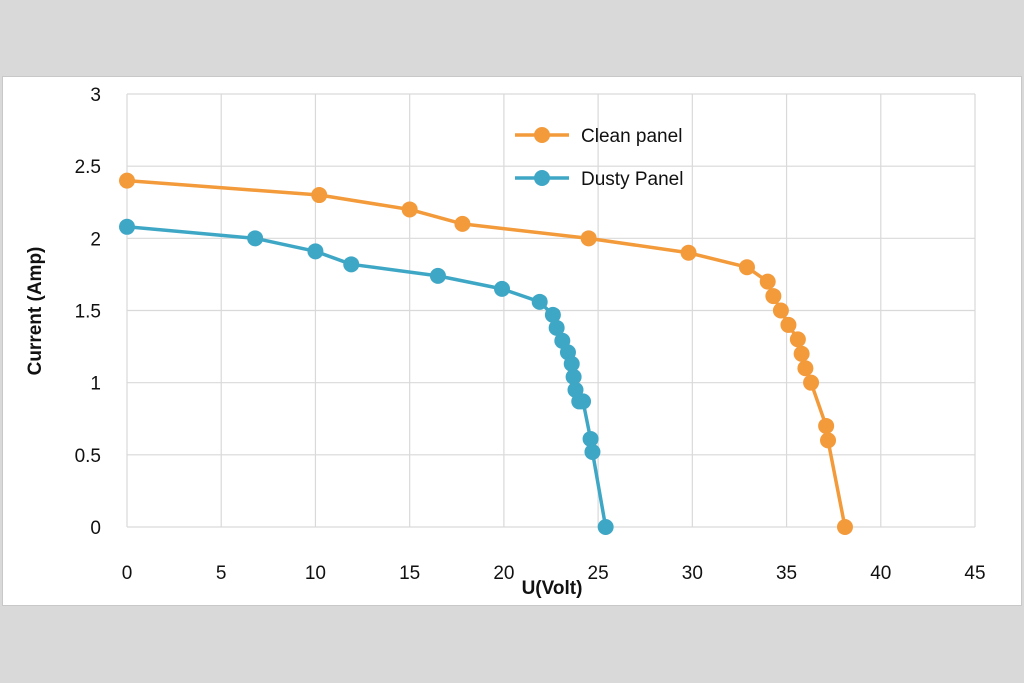 The image size is (1024, 683). What do you see at coordinates (552, 588) in the screenshot?
I see `x-axis-title: U(Volt)` at bounding box center [552, 588].